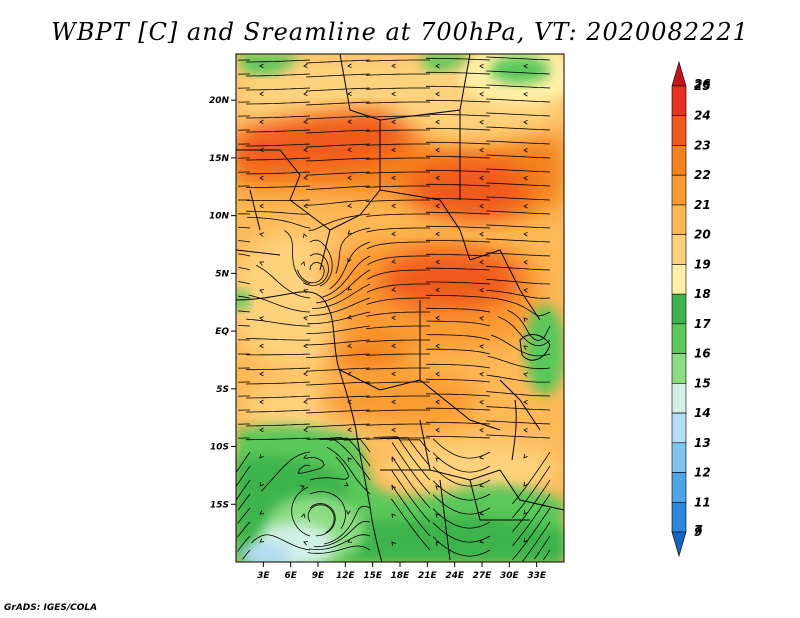 The width and height of the screenshot is (800, 618). I want to click on wbpt-core-central, so click(450, 280).